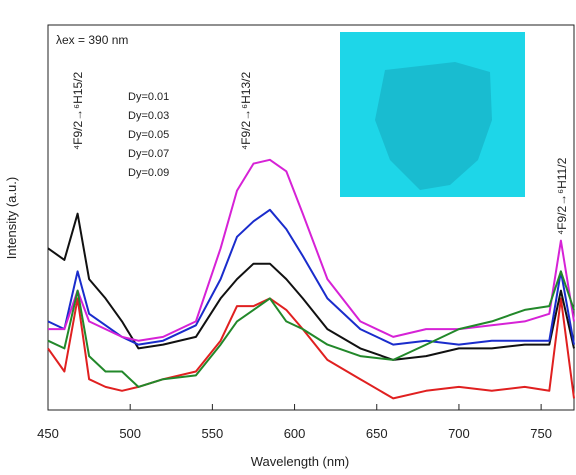  Describe the element at coordinates (459, 433) in the screenshot. I see `x-tick-label: 700` at that location.